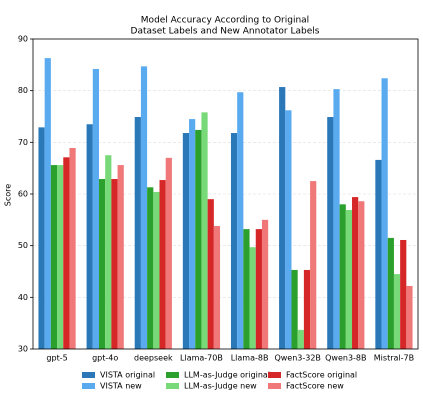  What do you see at coordinates (153, 358) in the screenshot?
I see `x-tick-label: deepseek` at bounding box center [153, 358].